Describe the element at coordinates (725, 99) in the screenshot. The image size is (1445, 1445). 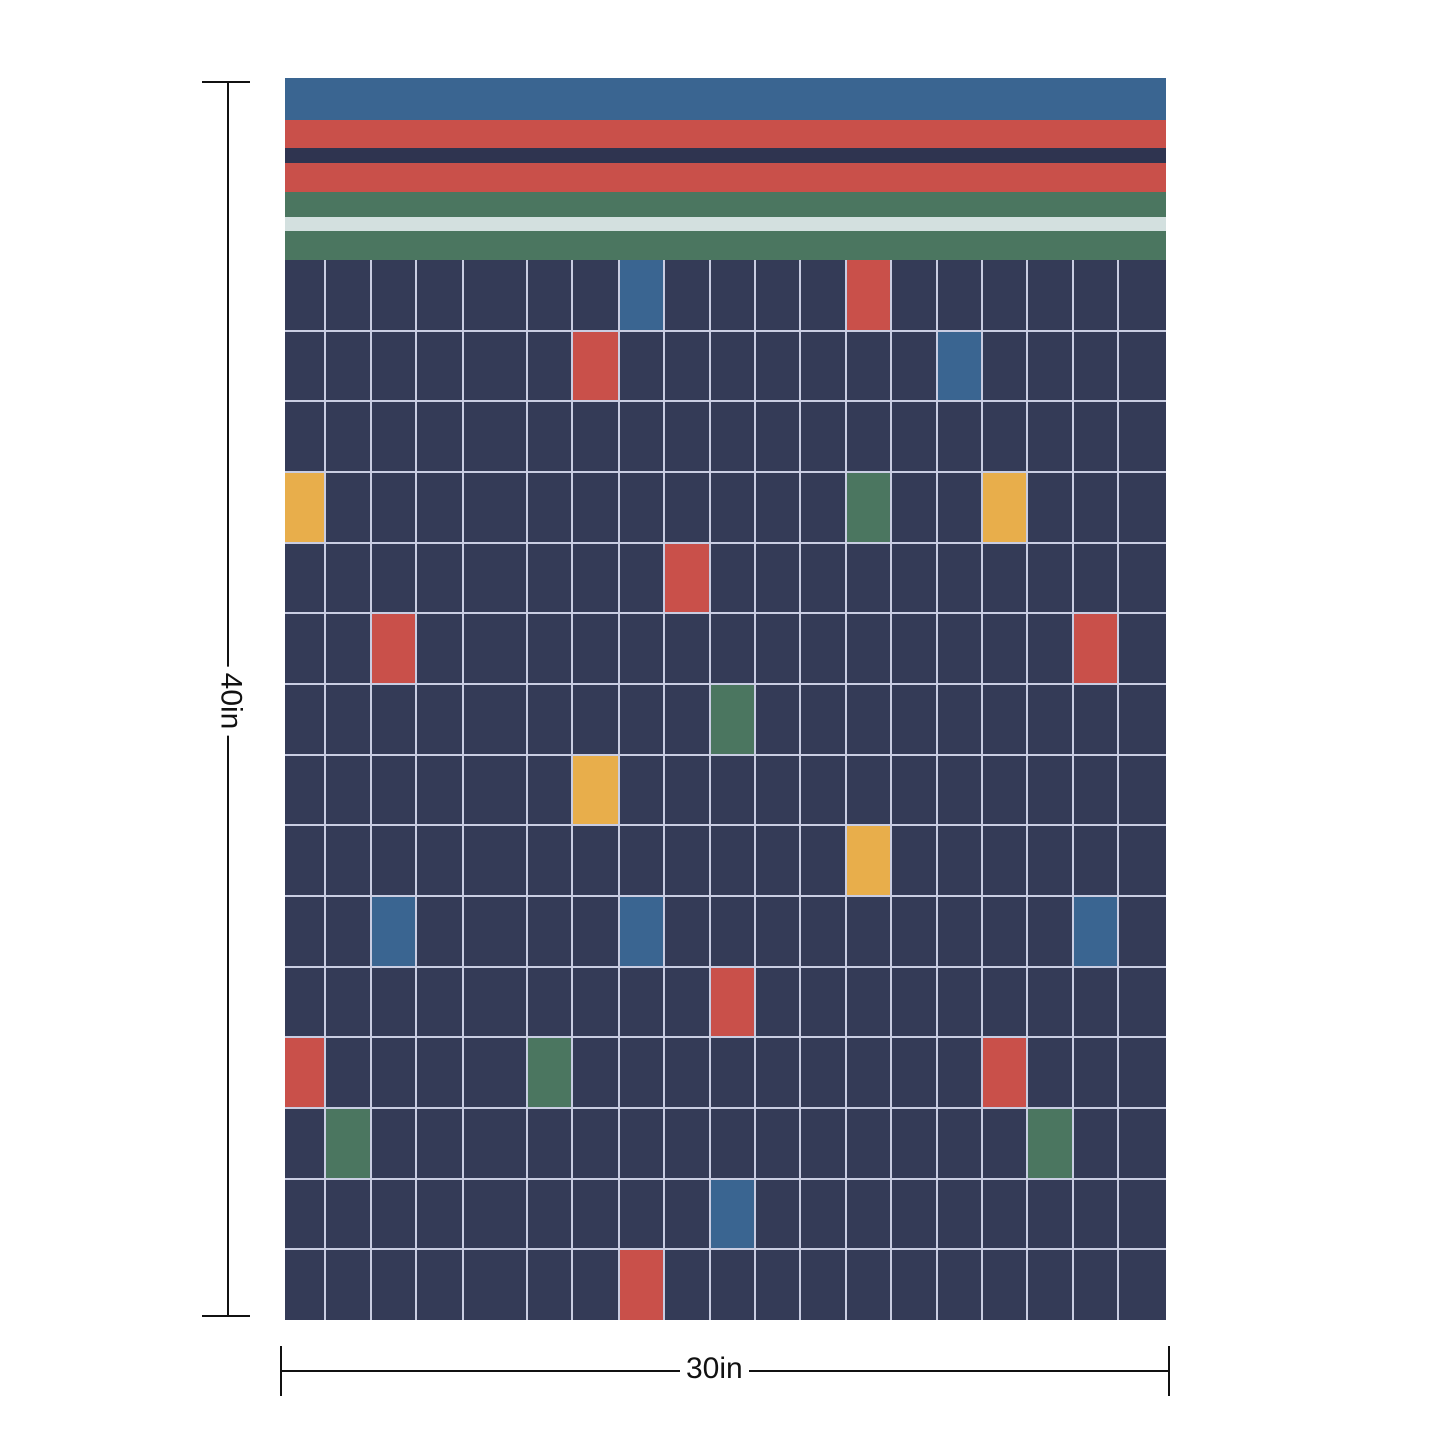
I see `stripe-blue` at that location.